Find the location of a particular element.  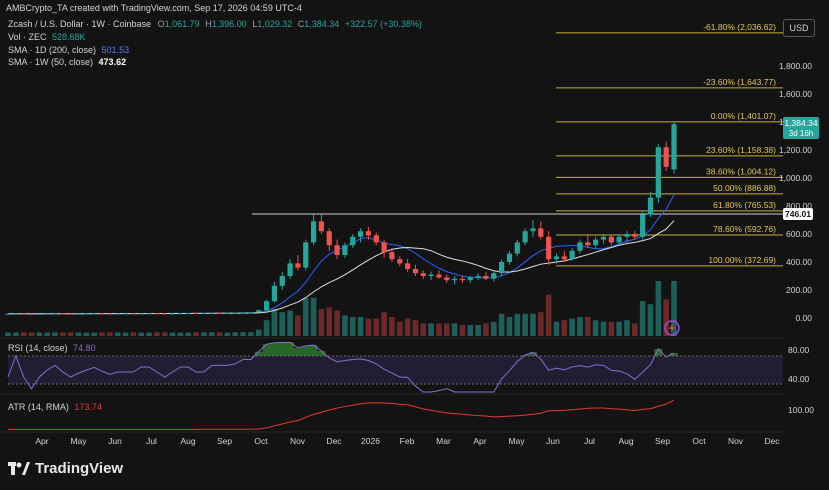

sma-50-legend: SMA · 1W (50, close) 473.62 is located at coordinates (67, 62).